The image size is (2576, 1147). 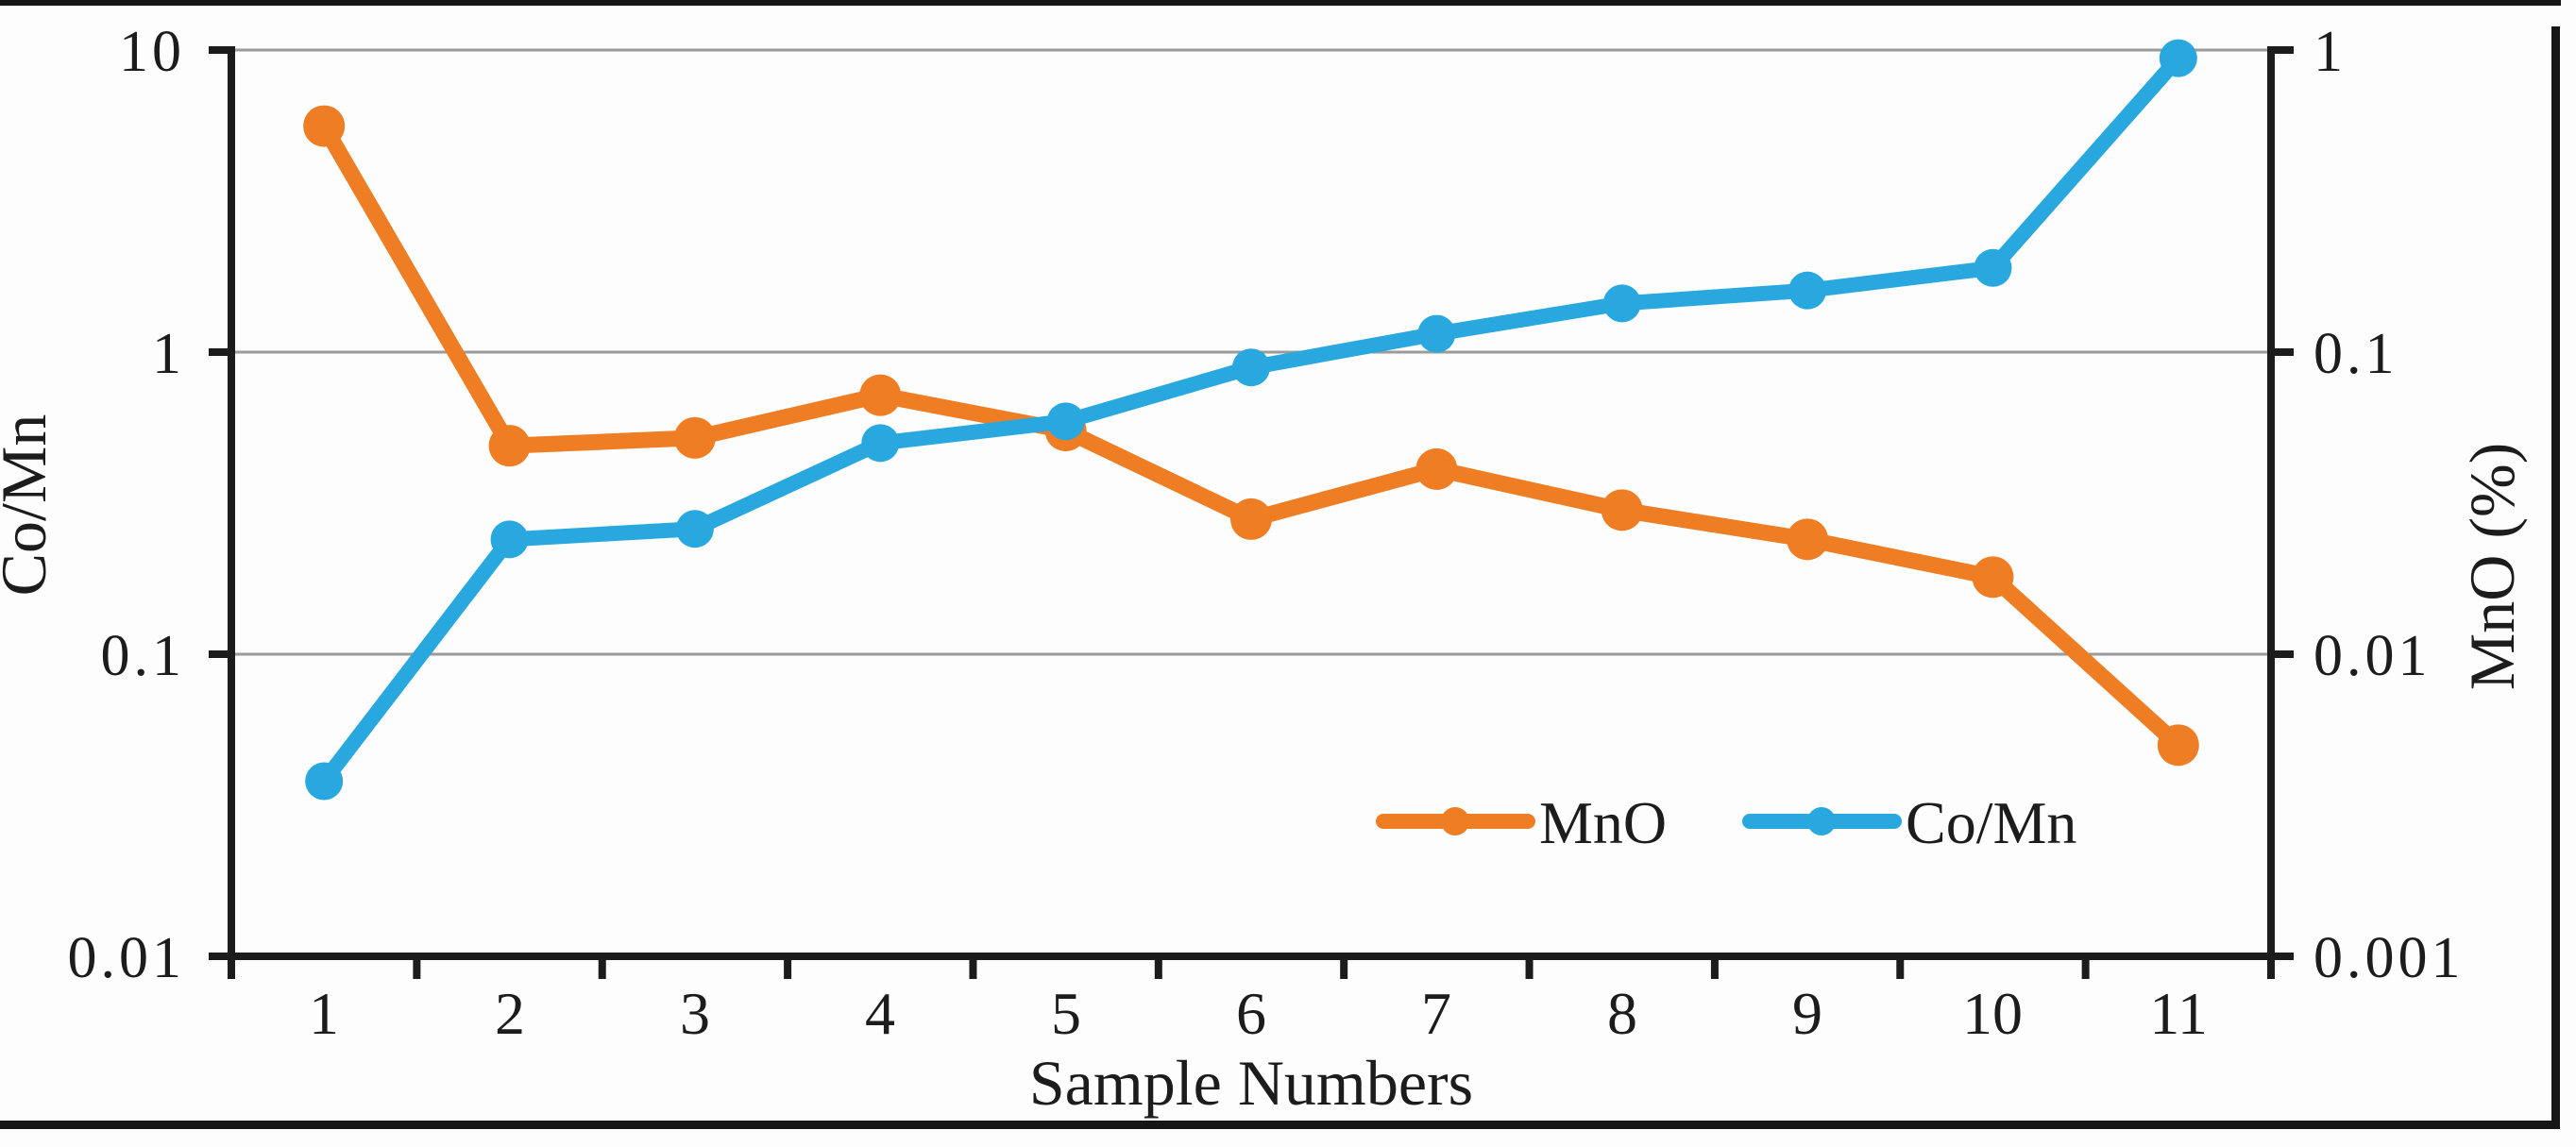 What do you see at coordinates (2389, 505) in the screenshot?
I see `right-axis-tick-labels: 1 0.1 0.01 0.001` at bounding box center [2389, 505].